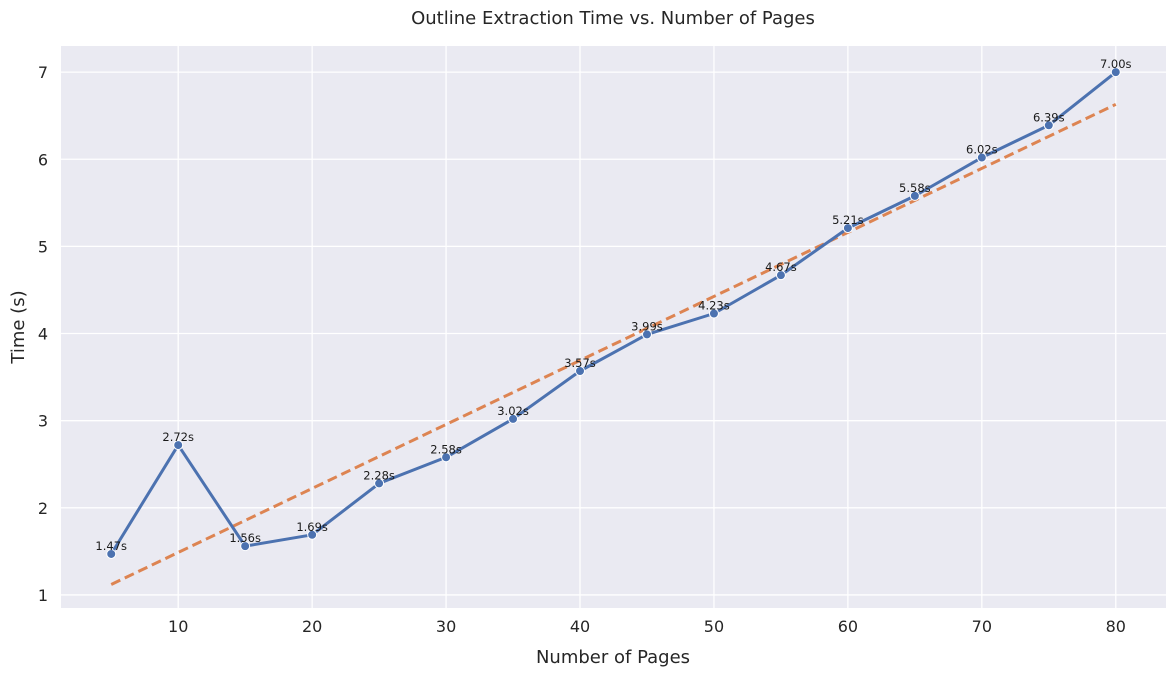 The width and height of the screenshot is (1176, 676). I want to click on data-label: 2.58s, so click(446, 449).